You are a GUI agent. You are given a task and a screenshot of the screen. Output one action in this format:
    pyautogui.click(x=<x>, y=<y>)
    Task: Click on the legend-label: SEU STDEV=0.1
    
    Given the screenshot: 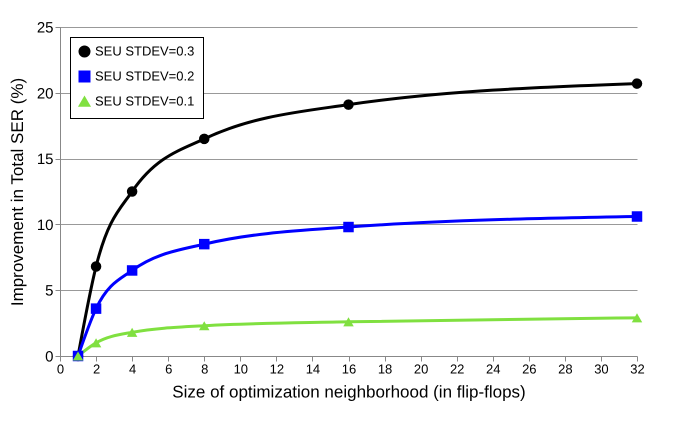 What is the action you would take?
    pyautogui.click(x=144, y=101)
    